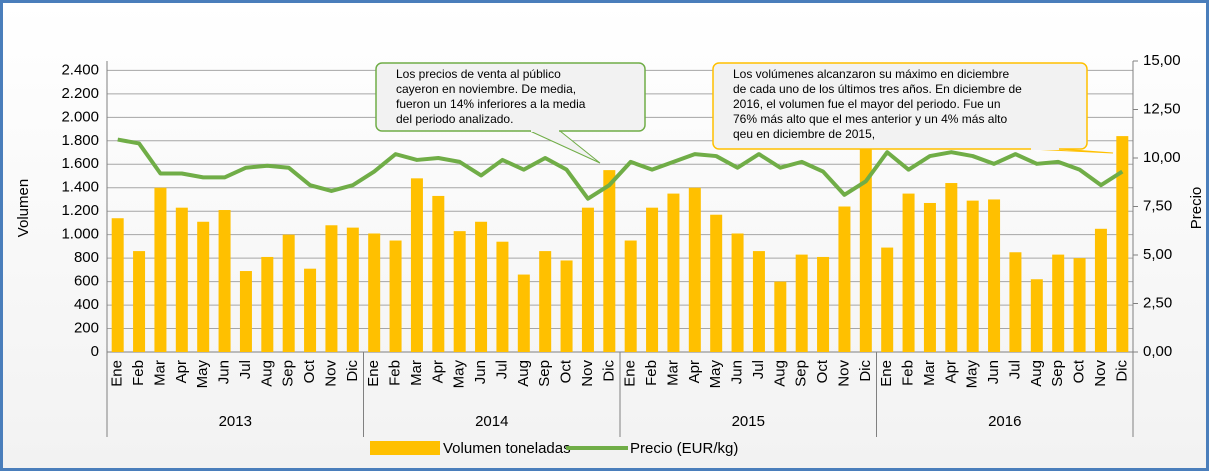 The image size is (1209, 471). What do you see at coordinates (491, 421) in the screenshot?
I see `year-label: 2014` at bounding box center [491, 421].